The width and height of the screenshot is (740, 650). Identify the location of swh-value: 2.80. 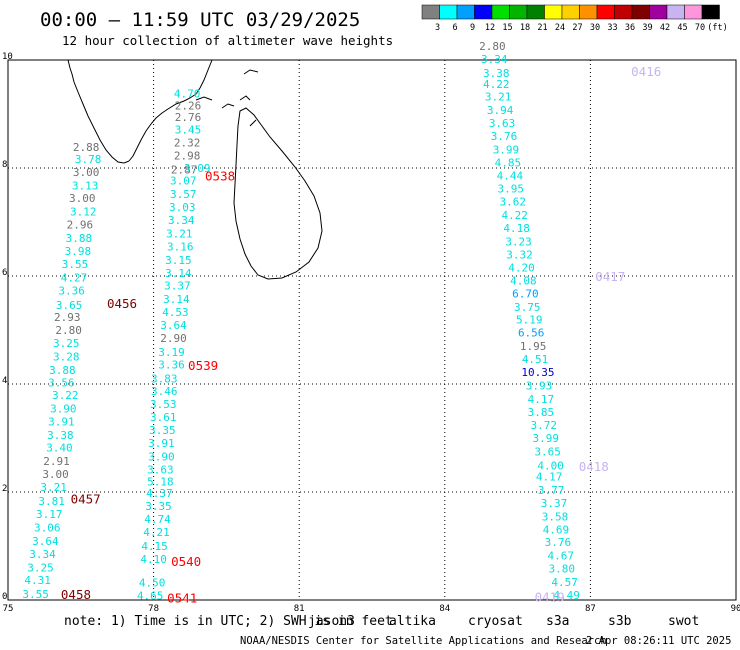
(68, 330).